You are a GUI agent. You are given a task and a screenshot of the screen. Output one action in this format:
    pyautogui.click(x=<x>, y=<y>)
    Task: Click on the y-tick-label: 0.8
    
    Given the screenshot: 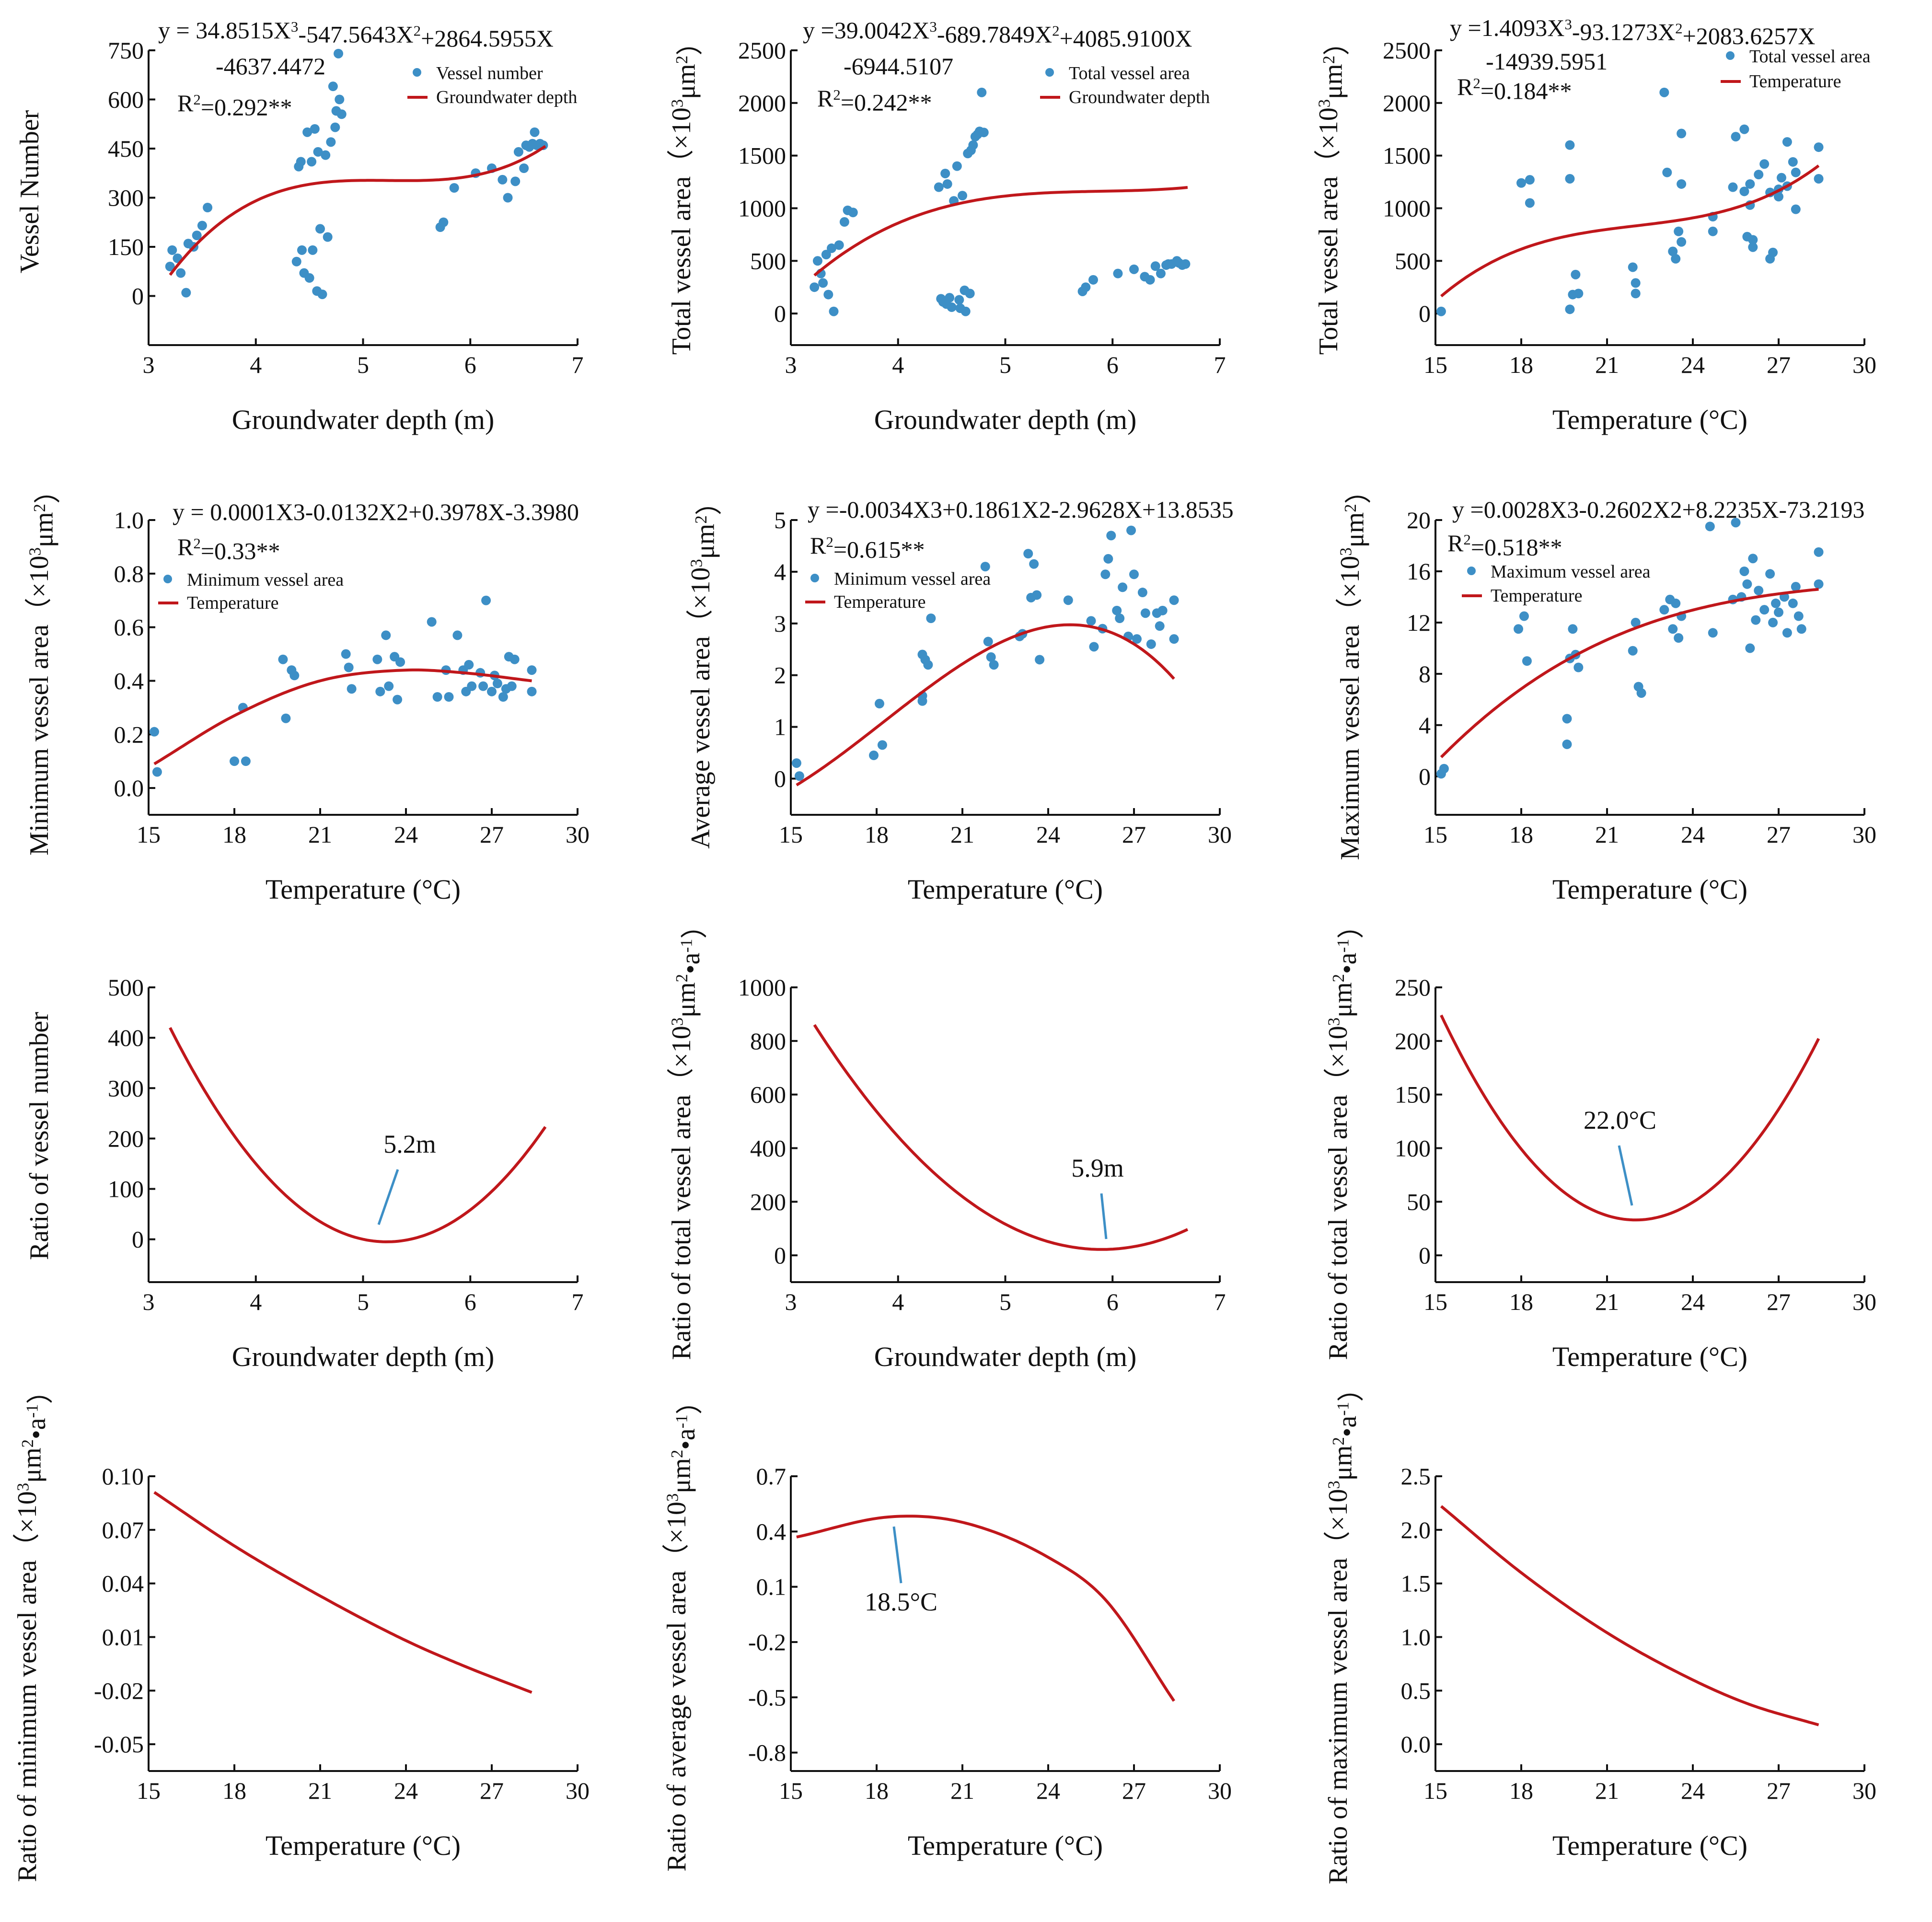 What is the action you would take?
    pyautogui.click(x=129, y=573)
    